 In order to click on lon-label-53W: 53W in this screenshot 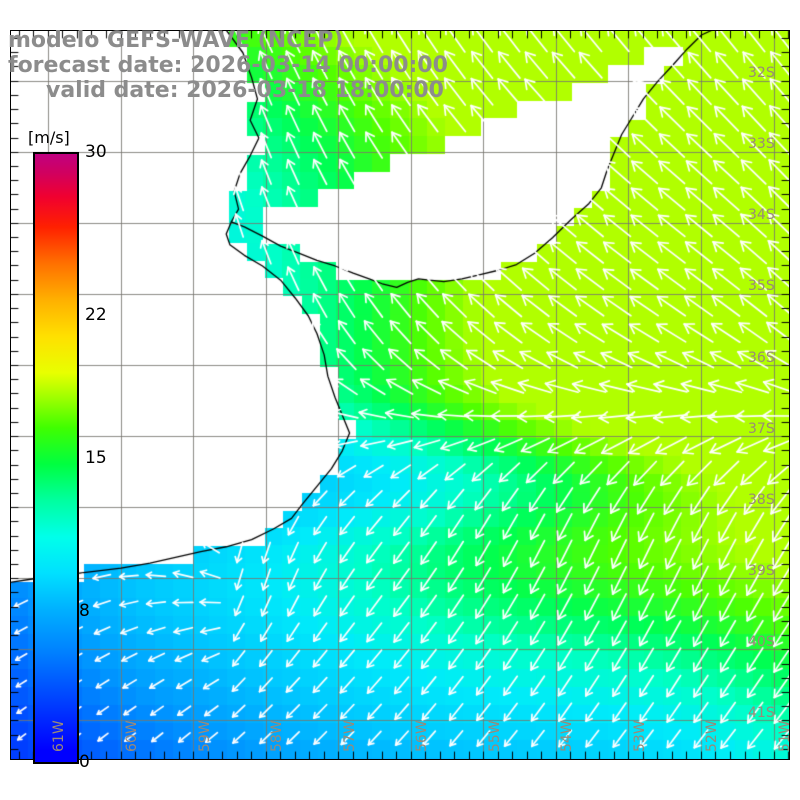, I will do `click(639, 736)`.